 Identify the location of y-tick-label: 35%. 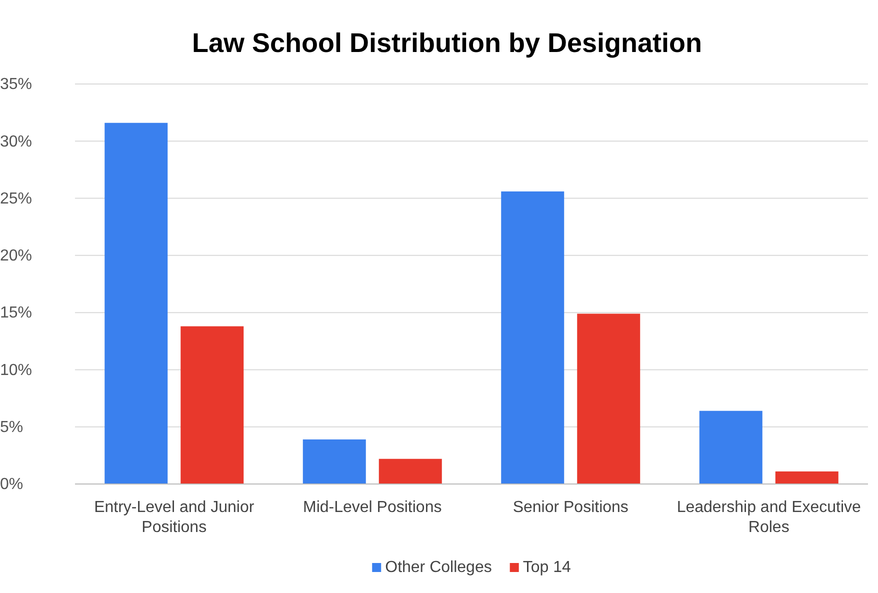
(16, 85).